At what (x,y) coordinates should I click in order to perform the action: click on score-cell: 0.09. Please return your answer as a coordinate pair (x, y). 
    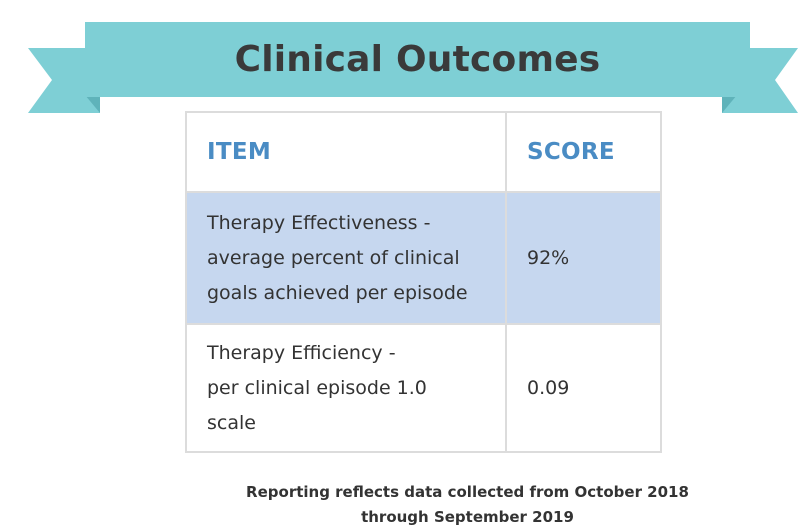
    Looking at the image, I should click on (583, 388).